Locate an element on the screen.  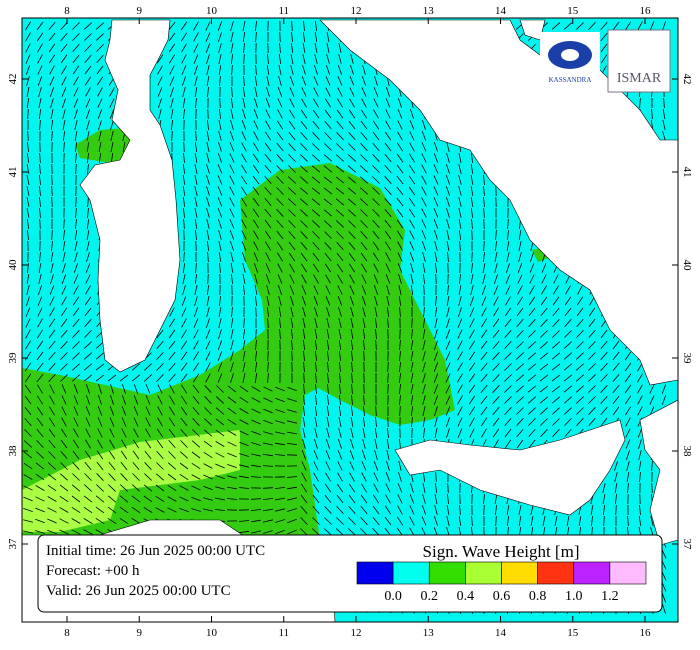
logo-box is located at coordinates (639, 61).